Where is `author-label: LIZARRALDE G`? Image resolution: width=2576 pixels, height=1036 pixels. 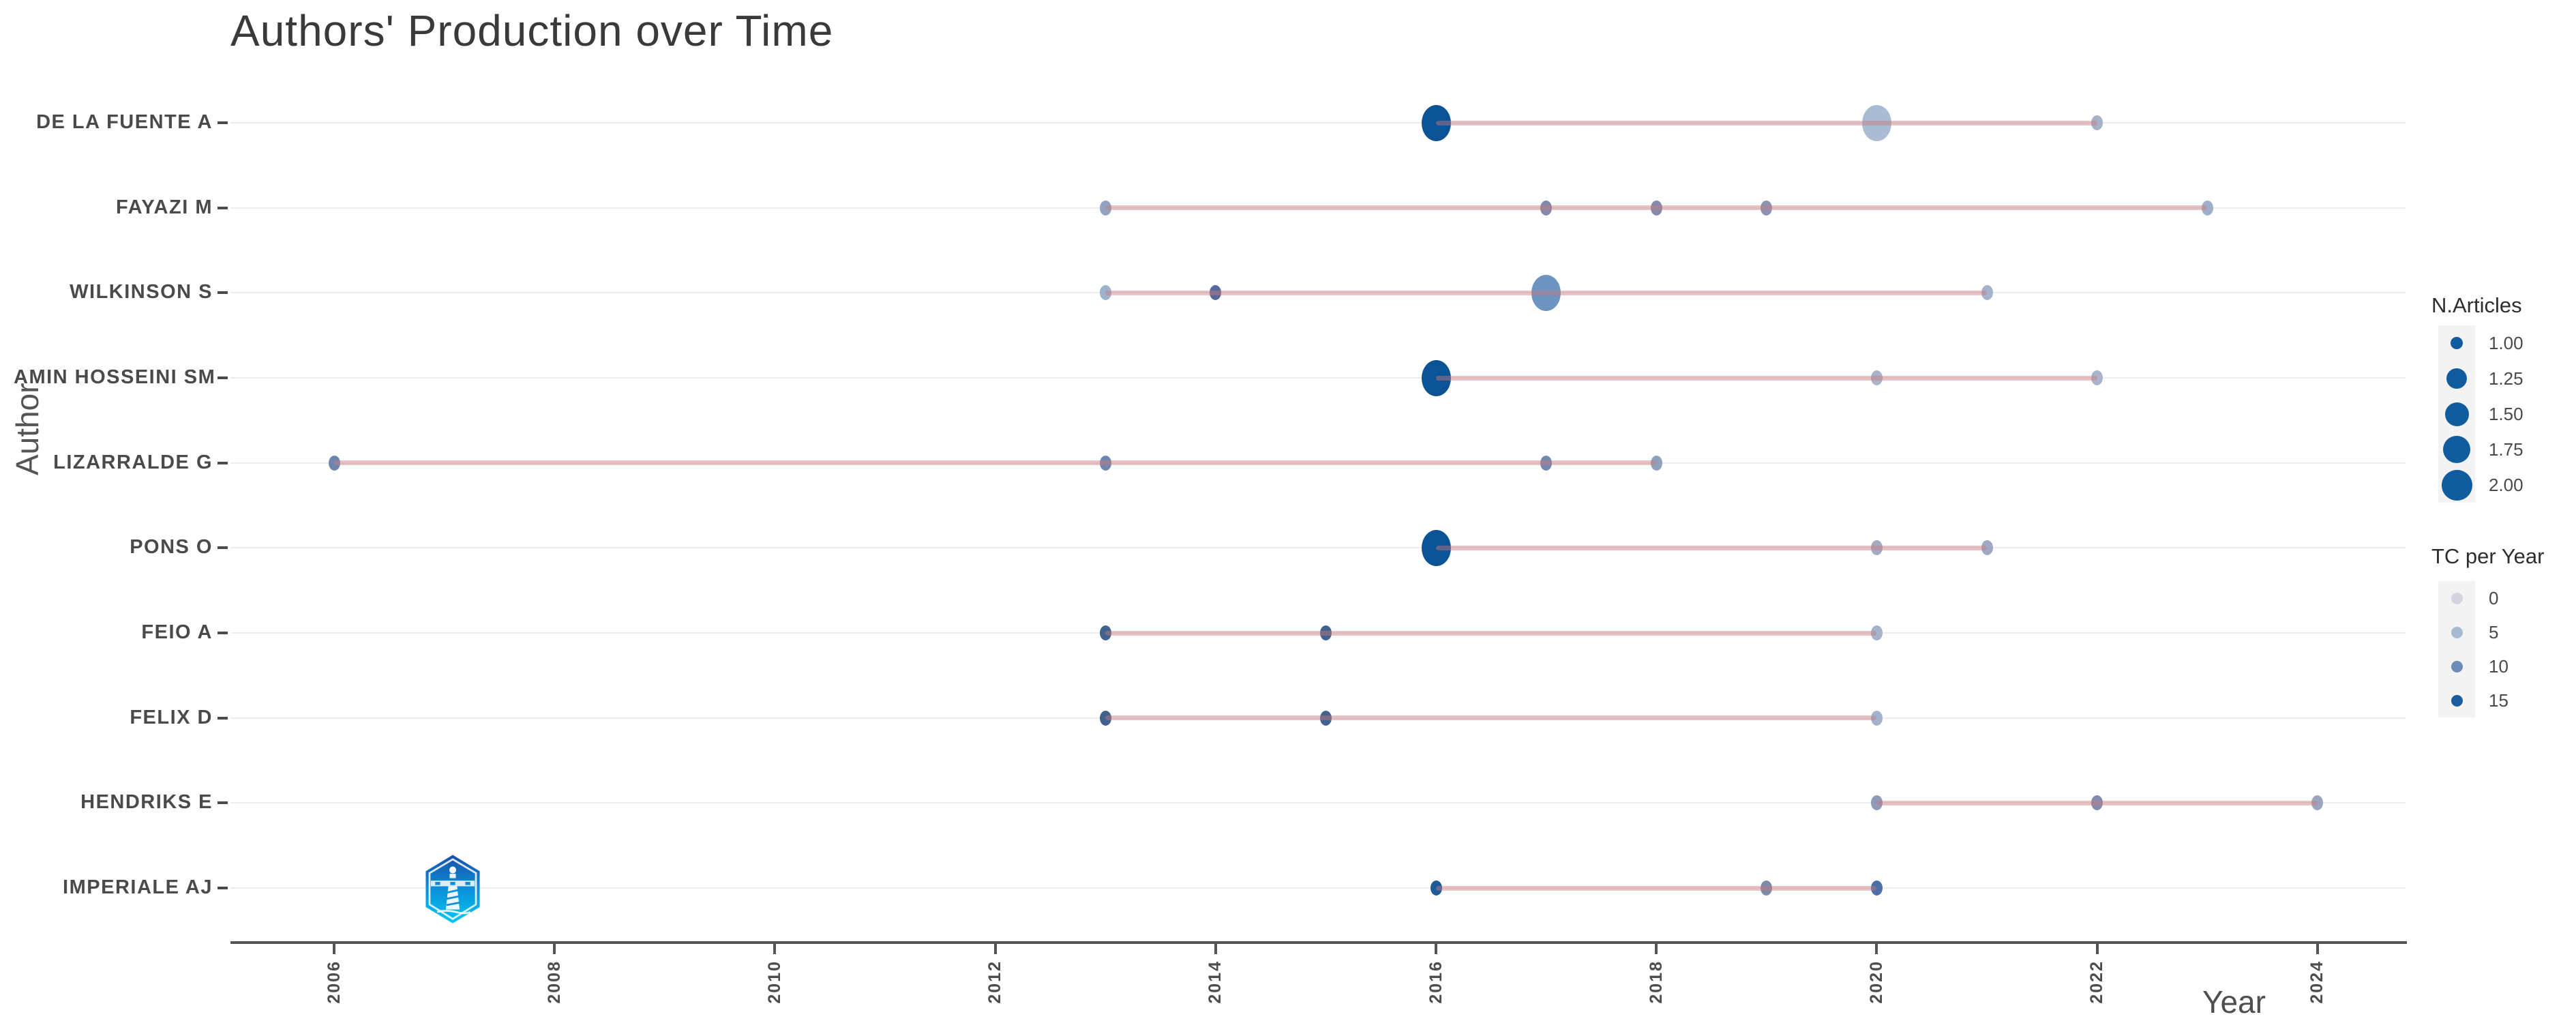
author-label: LIZARRALDE G is located at coordinates (133, 462).